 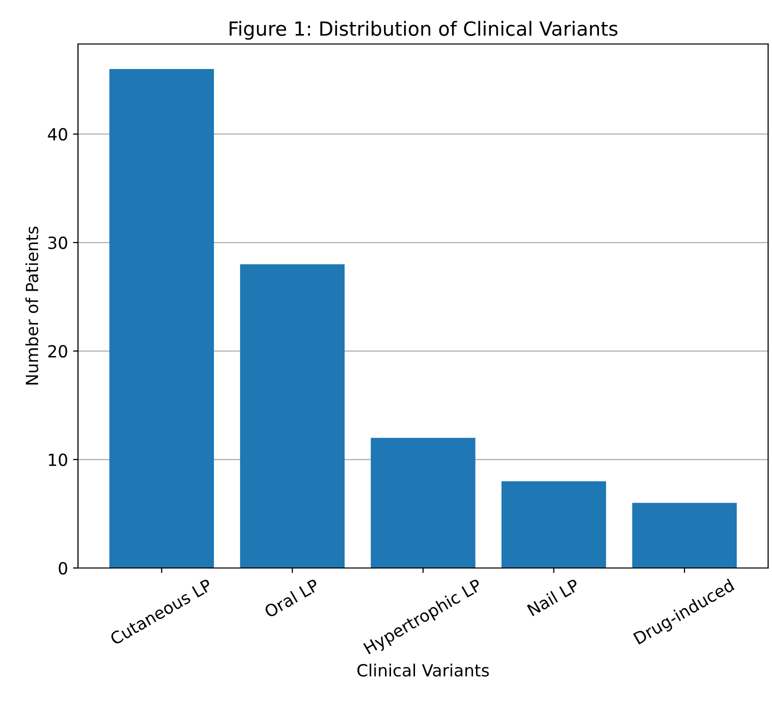 I want to click on y-tick-label: 30, so click(x=58, y=243).